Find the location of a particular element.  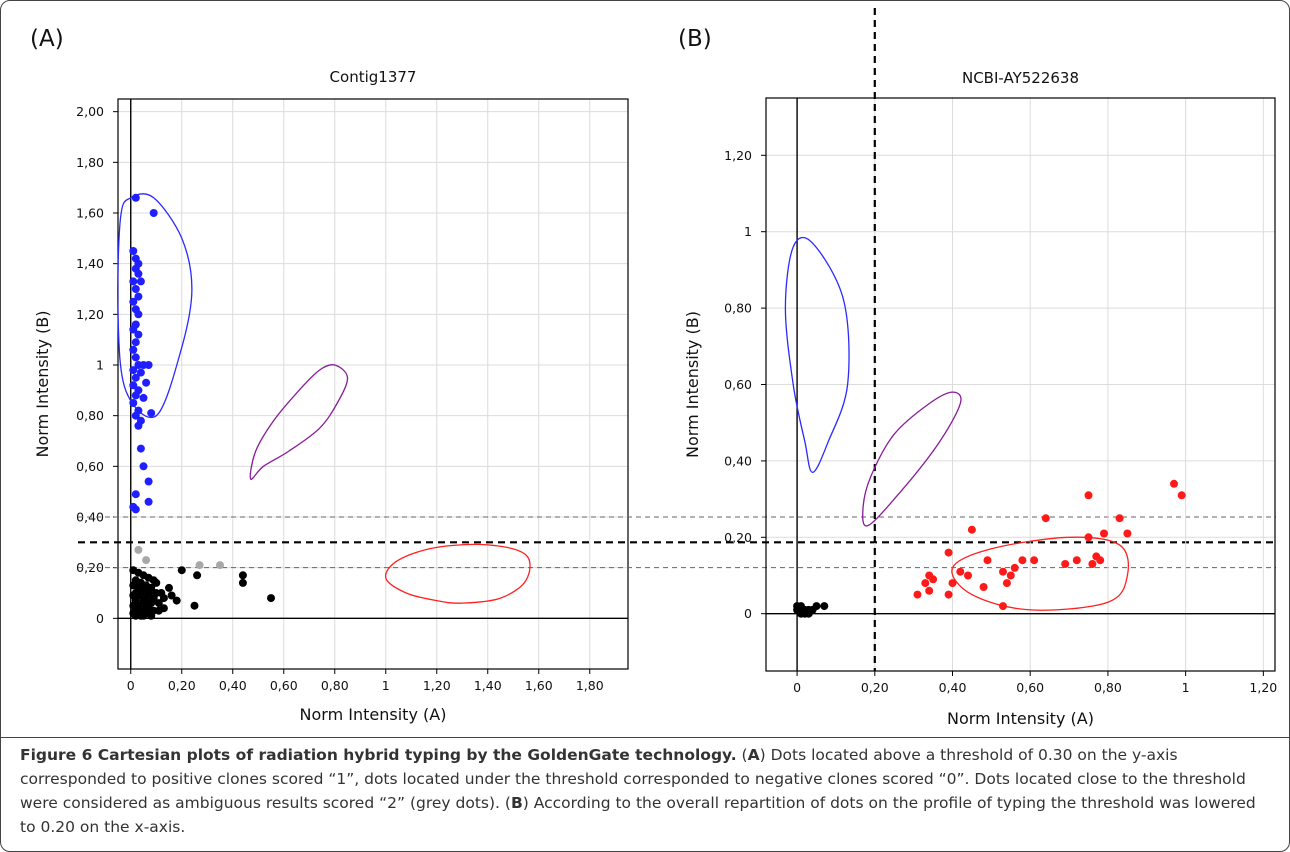

chart-title-b: NCBI-AY522638 is located at coordinates (1020, 78).